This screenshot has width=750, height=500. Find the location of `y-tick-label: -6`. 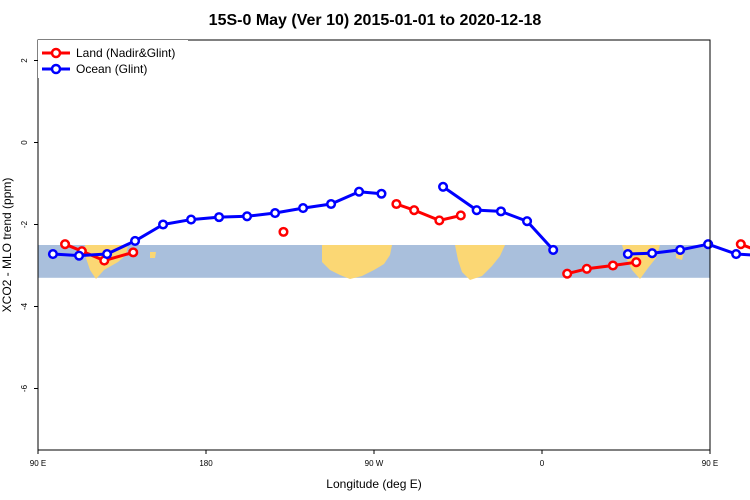

y-tick-label: -6 is located at coordinates (24, 388).